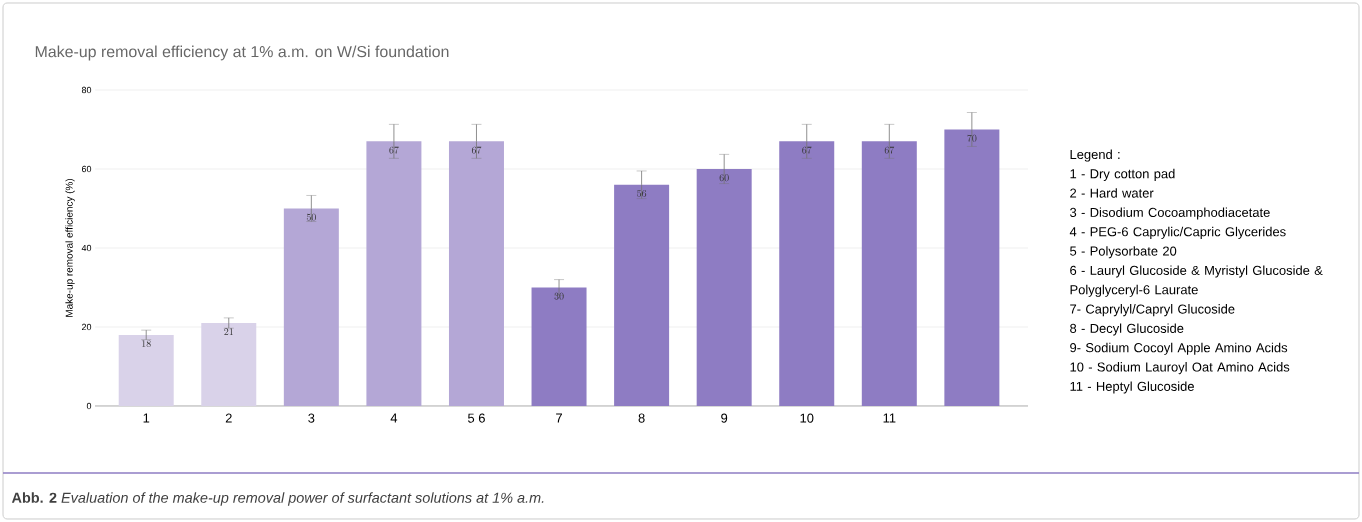  What do you see at coordinates (228, 331) in the screenshot?
I see `data-label: 21` at bounding box center [228, 331].